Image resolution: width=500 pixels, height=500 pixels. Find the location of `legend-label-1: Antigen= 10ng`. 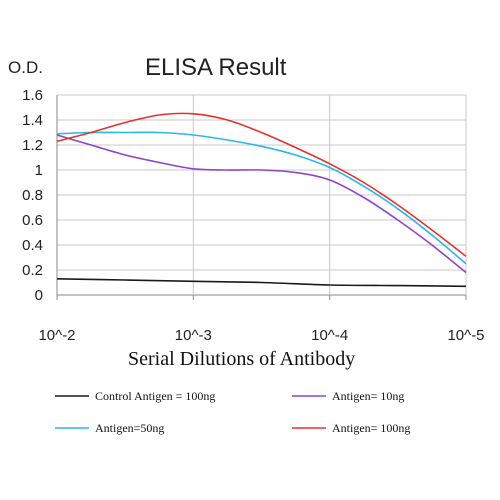

legend-label-1: Antigen= 10ng is located at coordinates (368, 396).